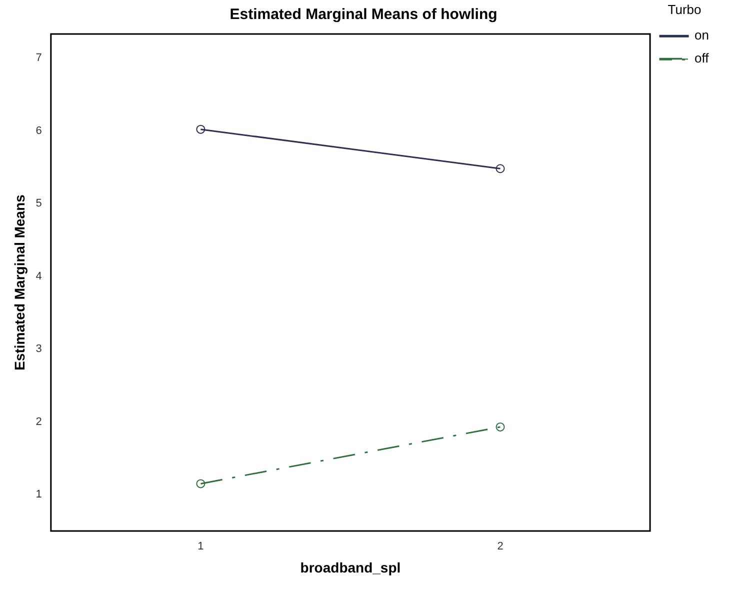 This screenshot has width=729, height=589. Describe the element at coordinates (39, 276) in the screenshot. I see `y-tick-label: 4` at that location.